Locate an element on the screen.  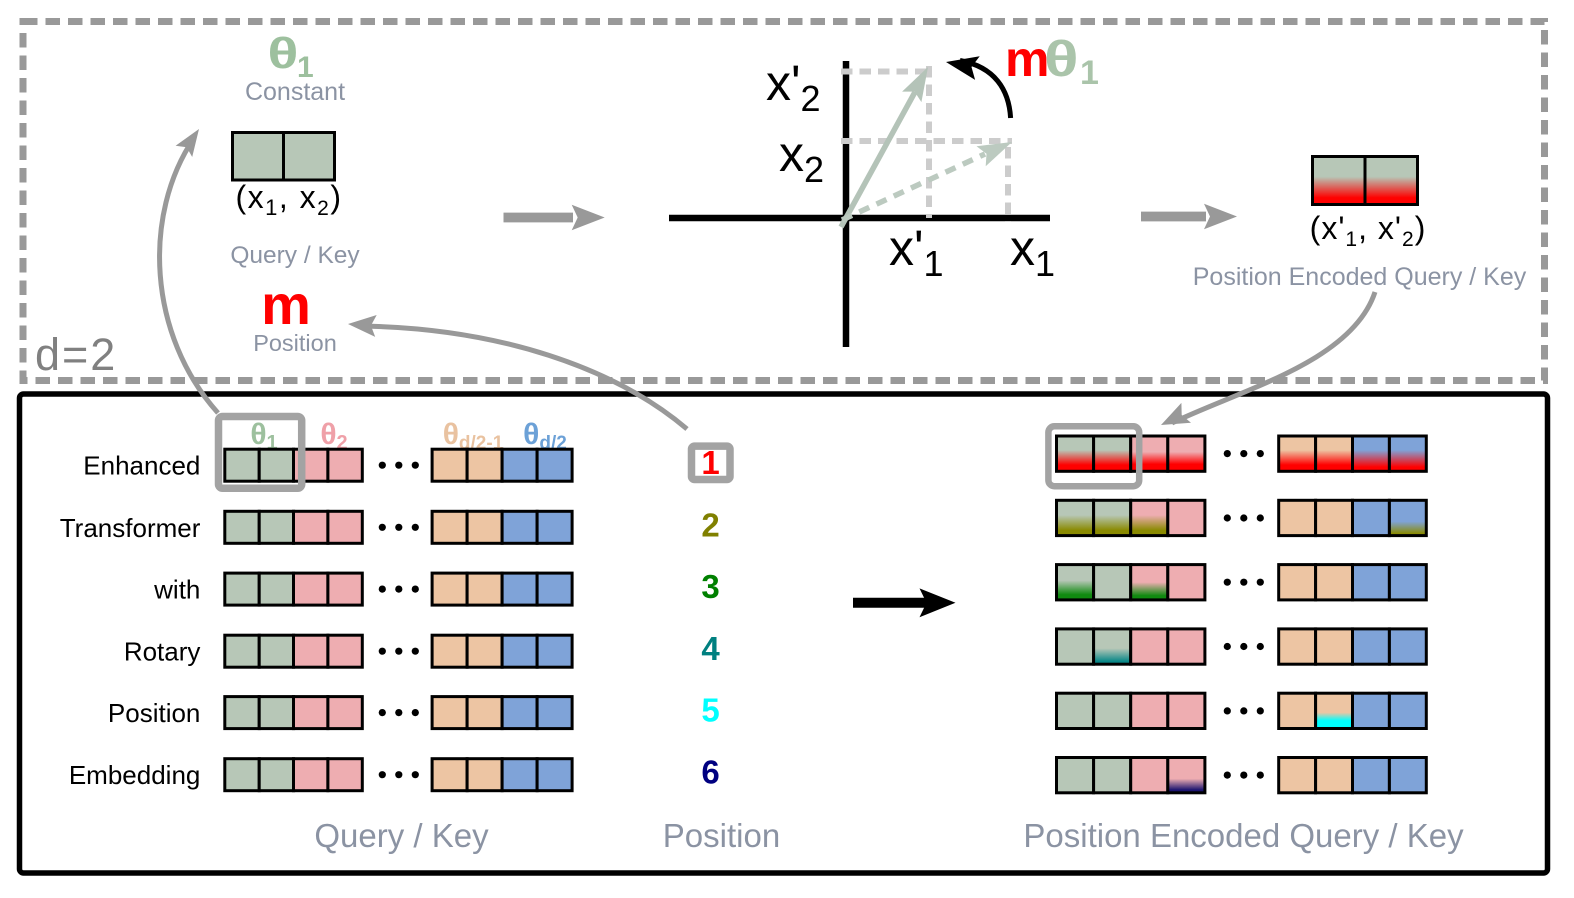
svg-text: 2 is located at coordinates (710, 524).